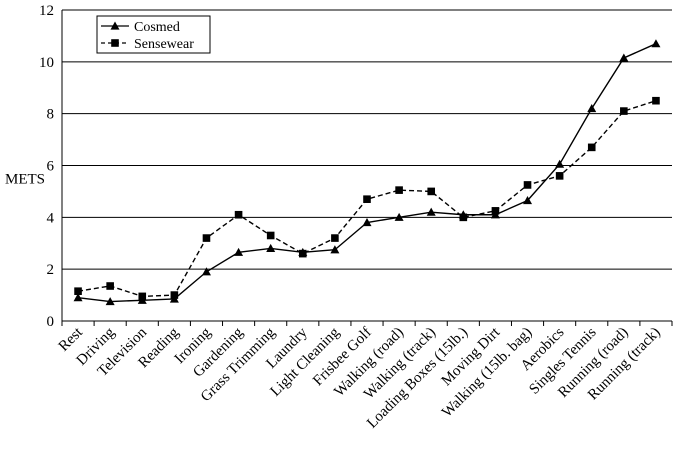  I want to click on legend-box, so click(153, 34).